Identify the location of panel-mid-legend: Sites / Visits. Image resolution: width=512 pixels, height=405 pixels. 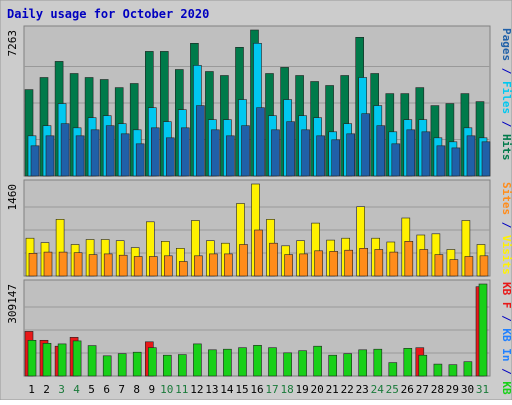
(506, 228).